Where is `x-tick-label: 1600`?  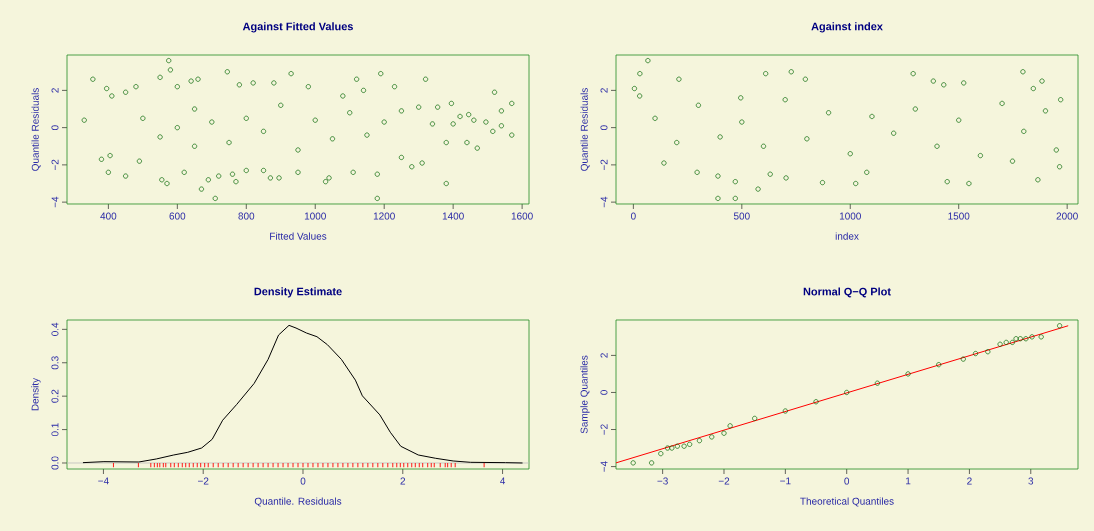 x-tick-label: 1600 is located at coordinates (522, 216).